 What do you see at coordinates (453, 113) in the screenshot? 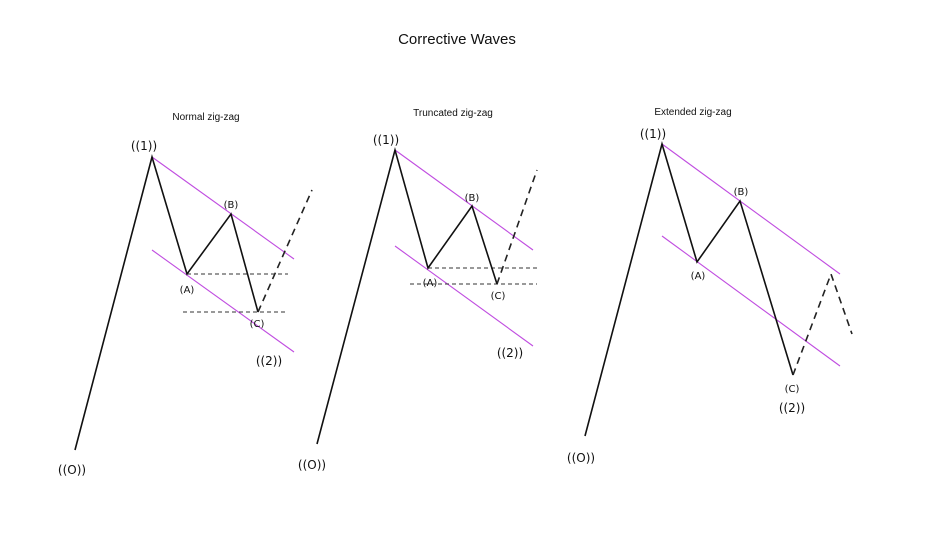
I see `panel-subtitle: Truncated zig-zag` at bounding box center [453, 113].